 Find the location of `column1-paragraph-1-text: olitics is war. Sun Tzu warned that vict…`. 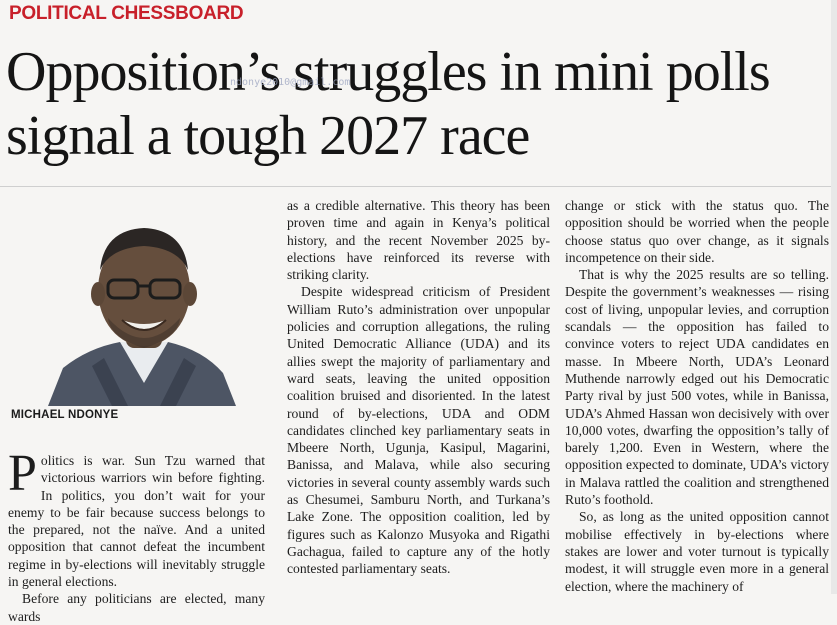

column1-paragraph-1-text: olitics is war. Sun Tzu warned that vict… is located at coordinates (136, 521).